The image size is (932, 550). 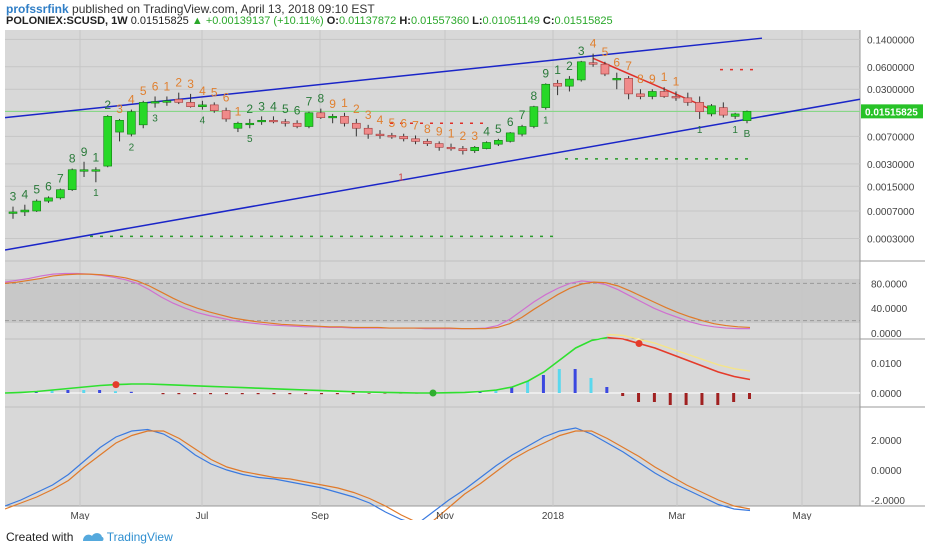 What do you see at coordinates (747, 134) in the screenshot?
I see `td-sub-label: B` at bounding box center [747, 134].